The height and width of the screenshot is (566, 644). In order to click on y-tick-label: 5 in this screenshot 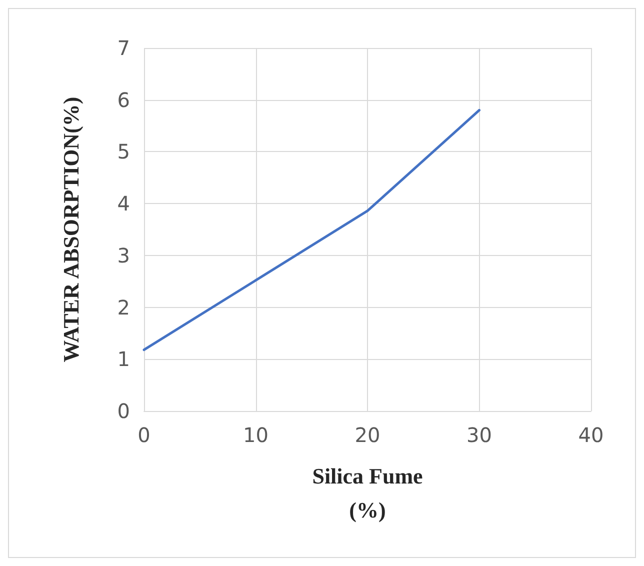, I will do `click(123, 152)`.